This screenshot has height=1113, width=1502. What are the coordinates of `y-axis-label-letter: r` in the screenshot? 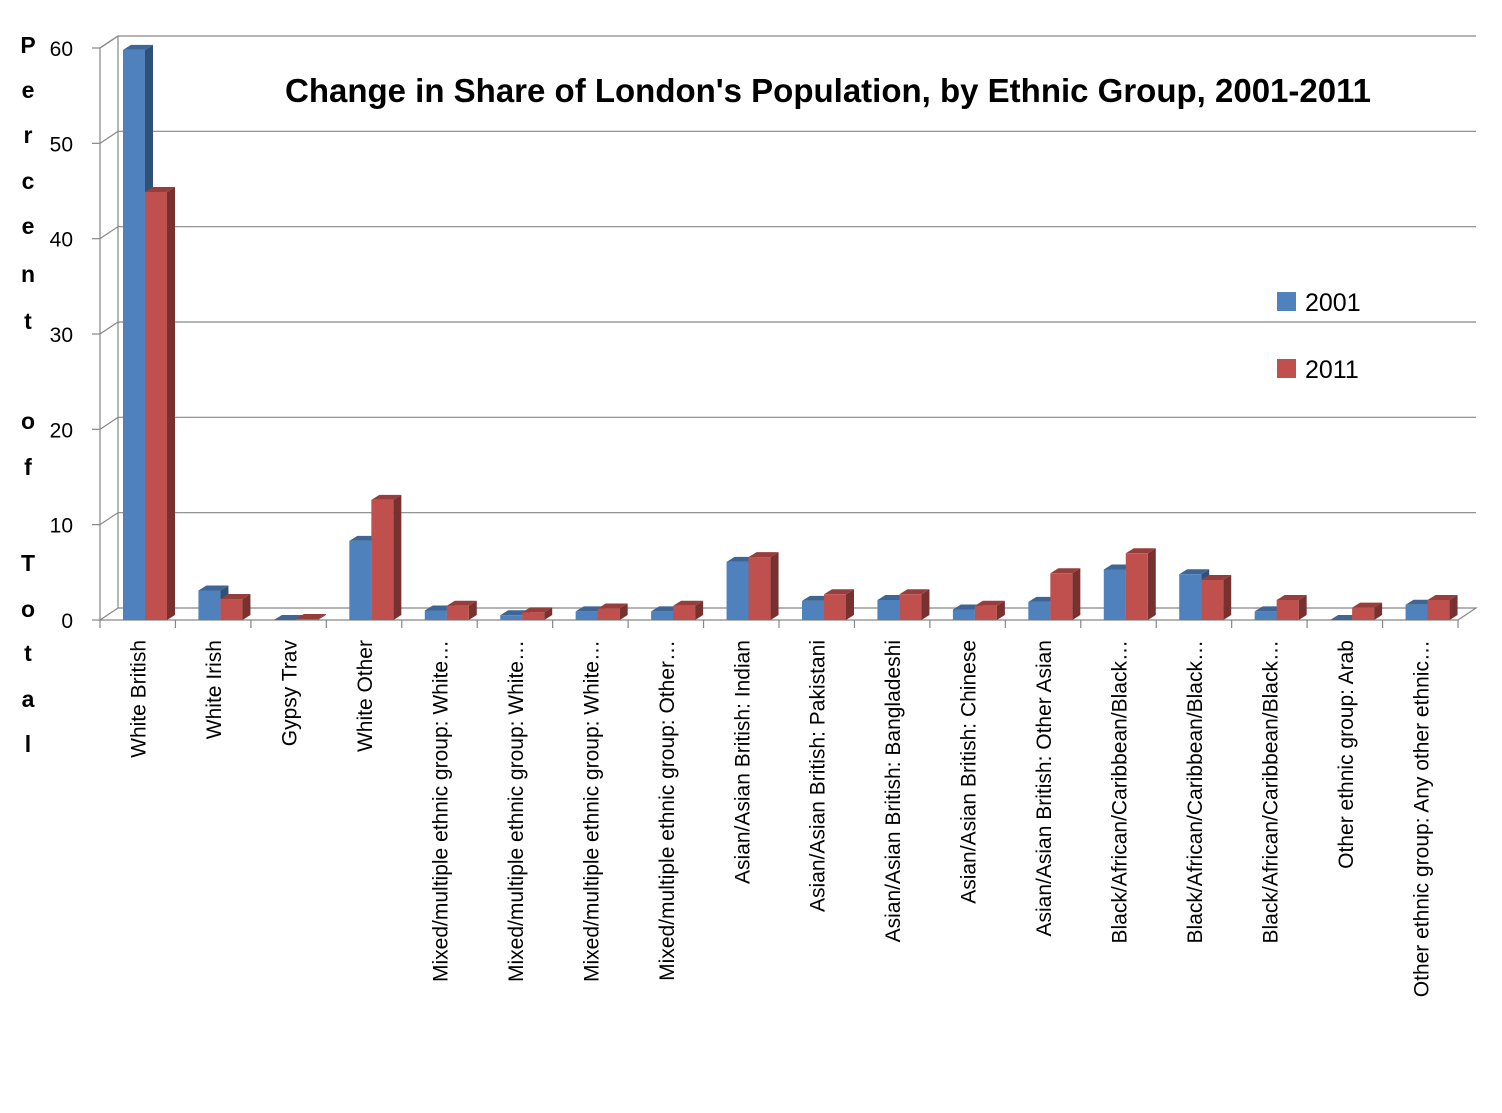 It's located at (28, 135).